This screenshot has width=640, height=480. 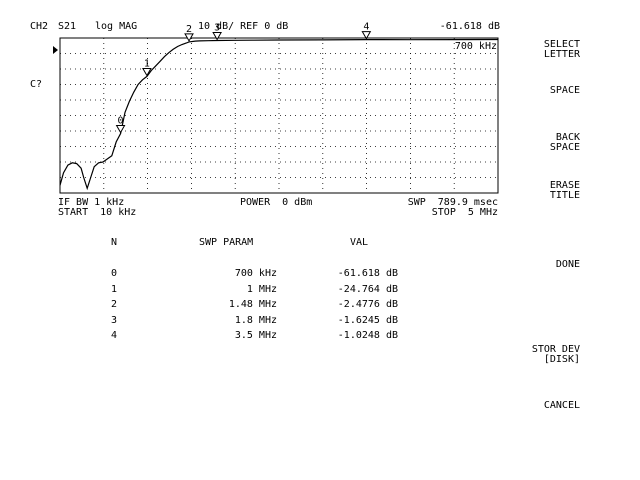 I want to click on power-label: POWER 0 dBm, so click(x=276, y=202).